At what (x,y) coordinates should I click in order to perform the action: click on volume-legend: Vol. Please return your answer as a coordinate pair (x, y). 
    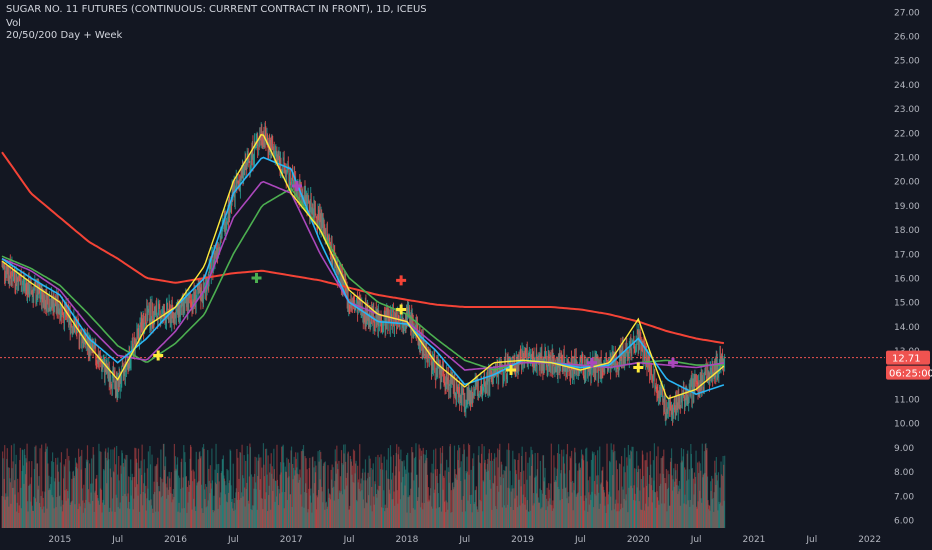
    Looking at the image, I should click on (13, 23).